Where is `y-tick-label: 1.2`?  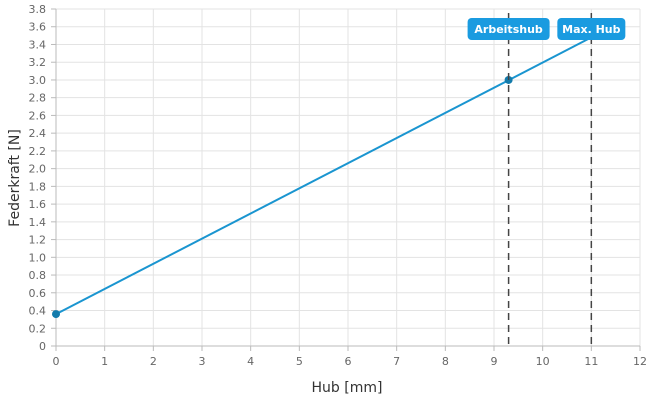 y-tick-label: 1.2 is located at coordinates (38, 240).